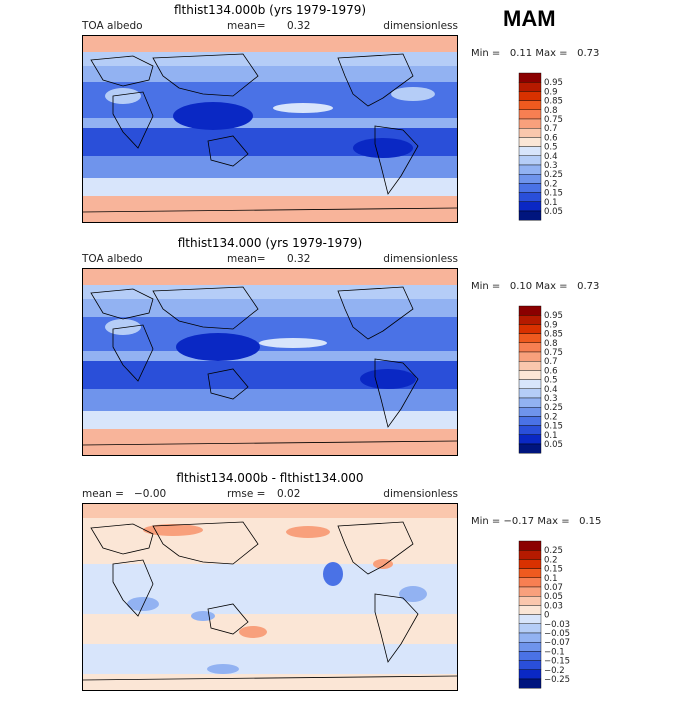 The width and height of the screenshot is (700, 701). I want to click on map-field-b, so click(270, 129).